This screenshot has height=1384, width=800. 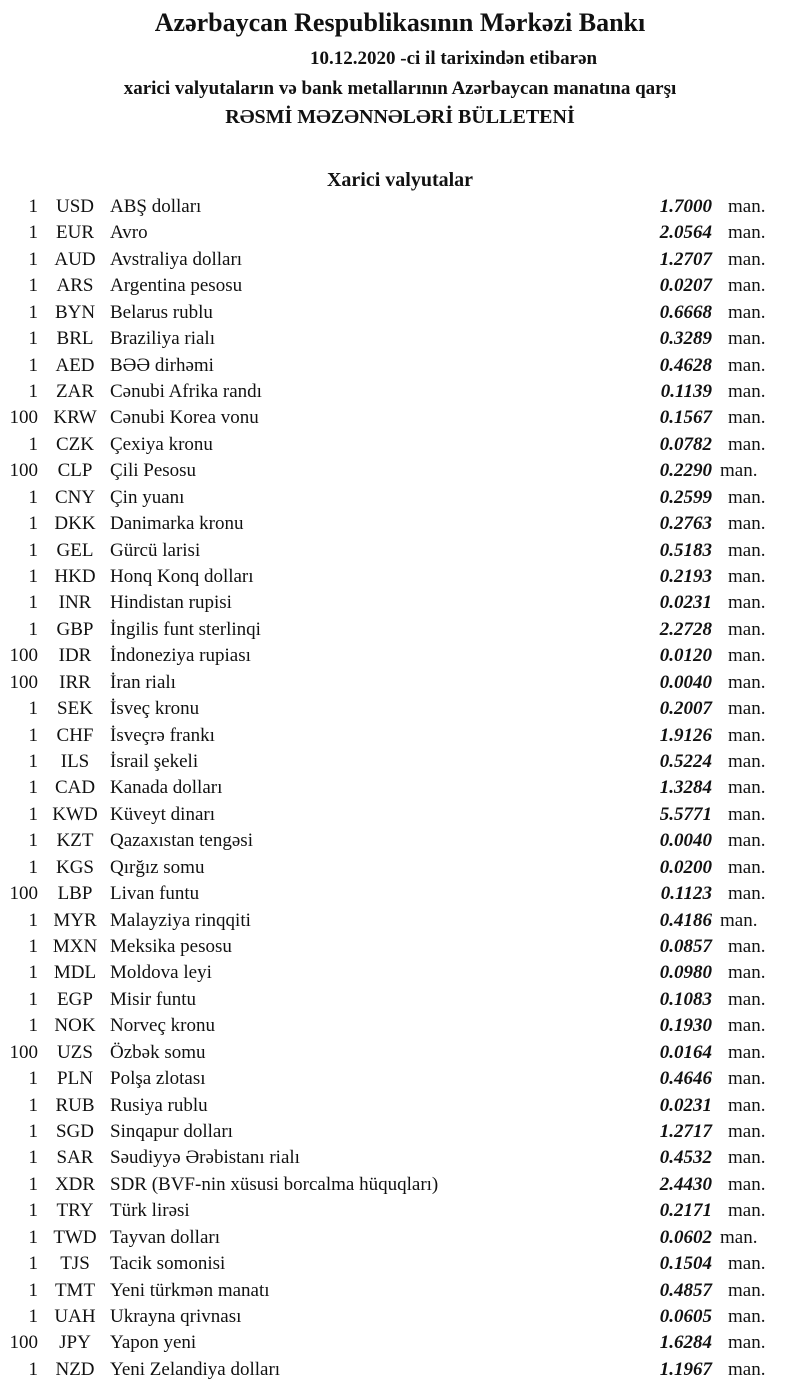 I want to click on currency-code: TJS, so click(x=75, y=1264).